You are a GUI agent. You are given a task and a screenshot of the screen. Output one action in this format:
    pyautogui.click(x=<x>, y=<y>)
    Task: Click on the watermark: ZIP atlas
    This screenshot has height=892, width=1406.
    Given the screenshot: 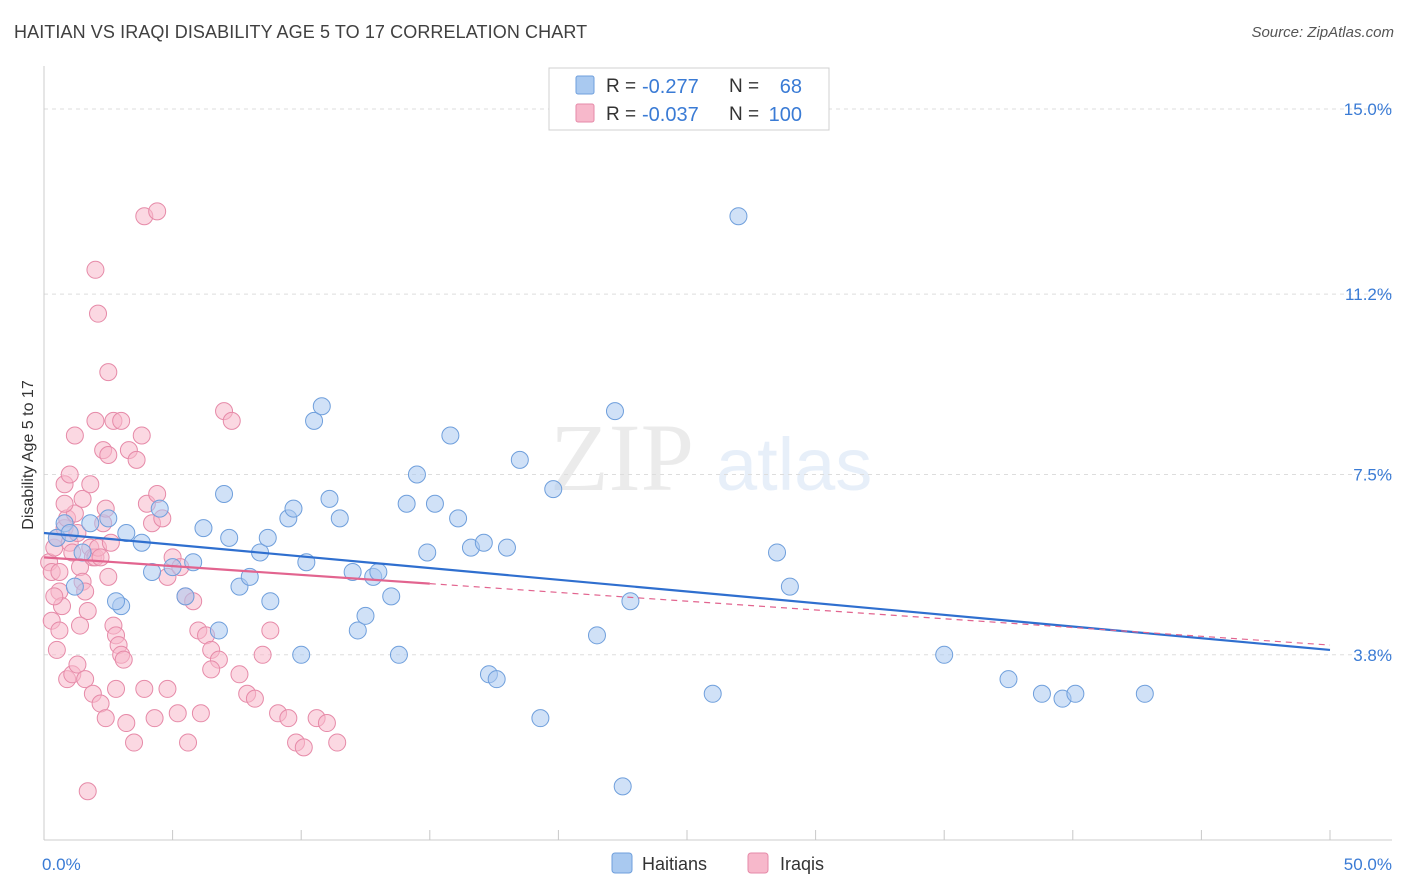 What is the action you would take?
    pyautogui.click(x=711, y=457)
    